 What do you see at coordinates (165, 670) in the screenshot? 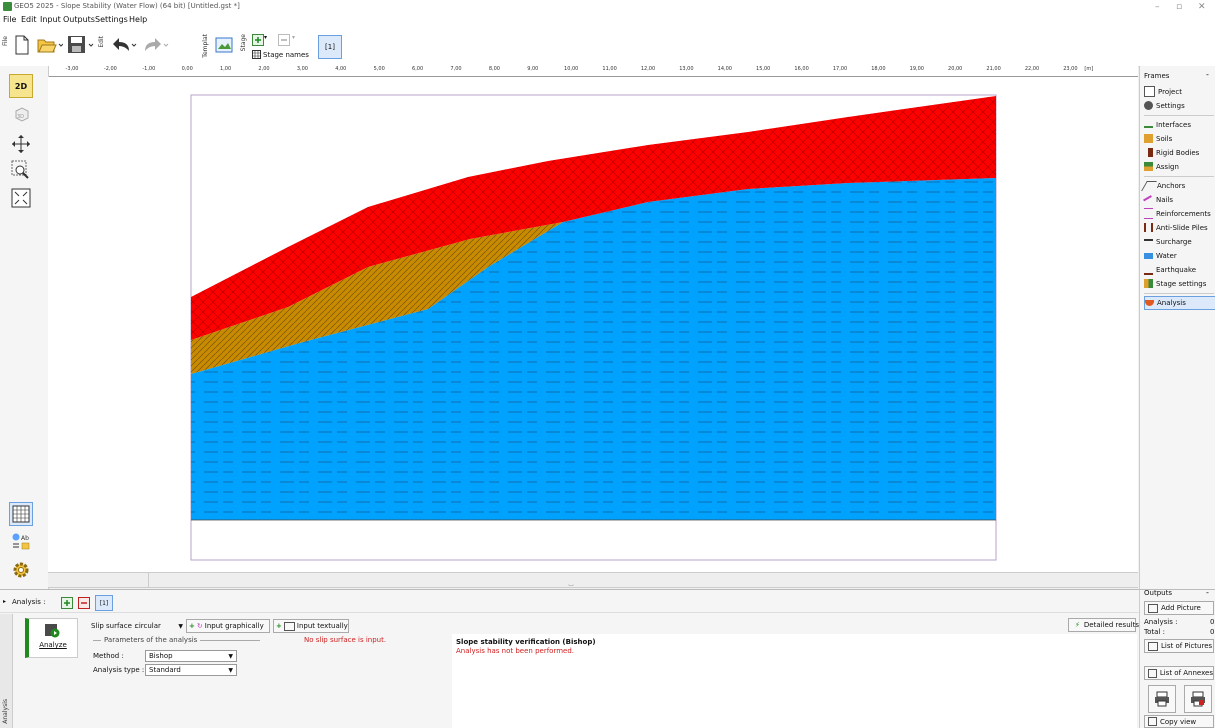
I see `analysis-type-value: Standard` at bounding box center [165, 670].